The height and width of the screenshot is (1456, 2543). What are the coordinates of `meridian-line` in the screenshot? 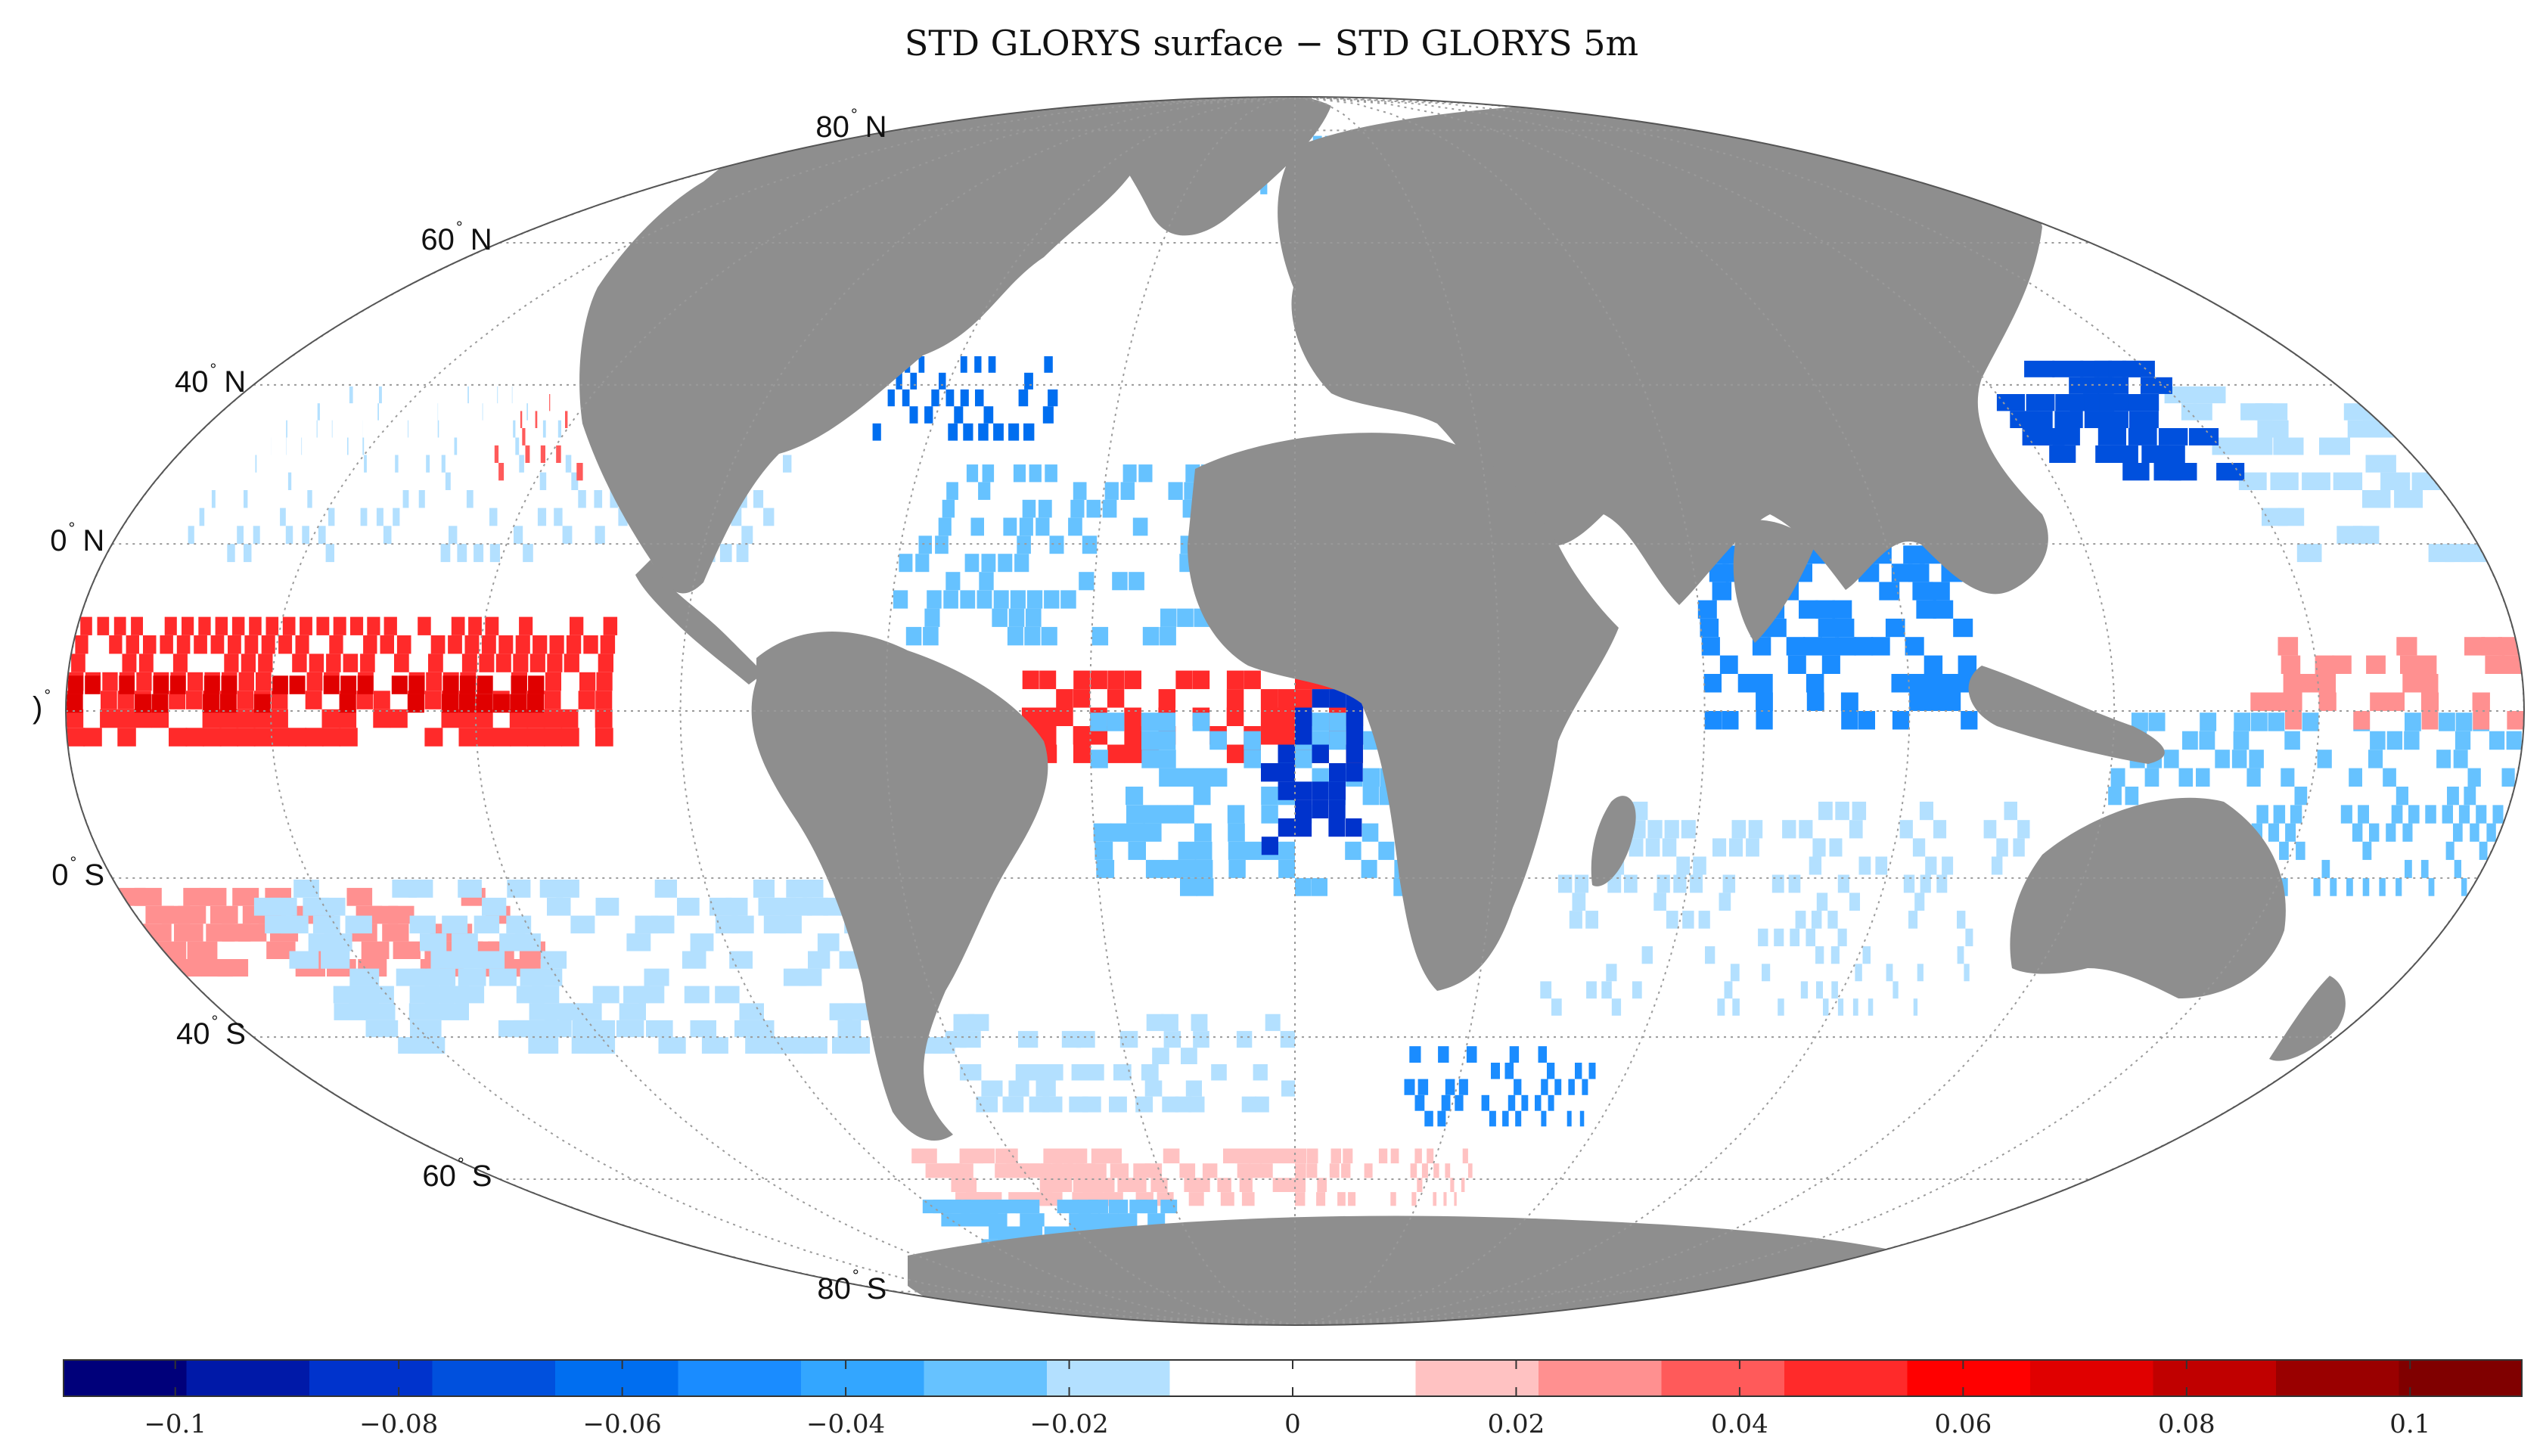 It's located at (1090, 711).